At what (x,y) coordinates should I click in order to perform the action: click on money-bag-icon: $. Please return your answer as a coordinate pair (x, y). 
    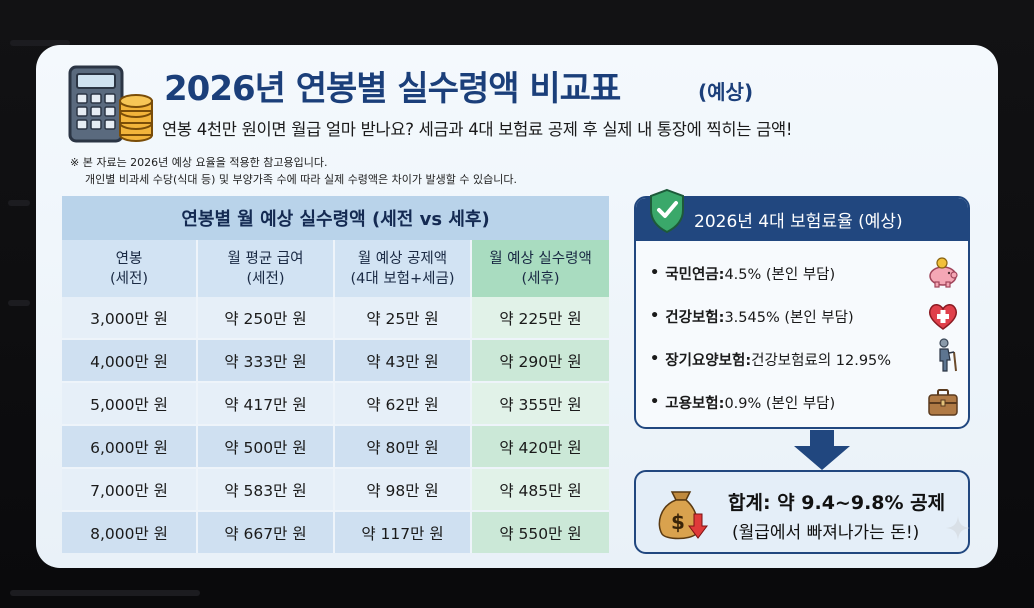
    Looking at the image, I should click on (683, 515).